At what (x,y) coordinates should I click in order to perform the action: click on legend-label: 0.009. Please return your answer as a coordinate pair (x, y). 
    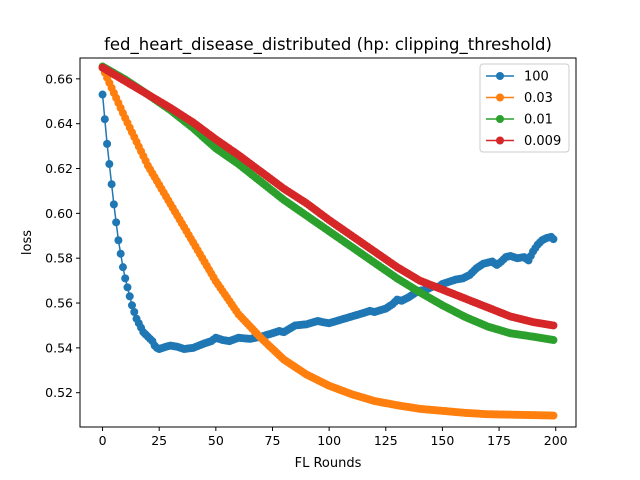
    Looking at the image, I should click on (542, 141).